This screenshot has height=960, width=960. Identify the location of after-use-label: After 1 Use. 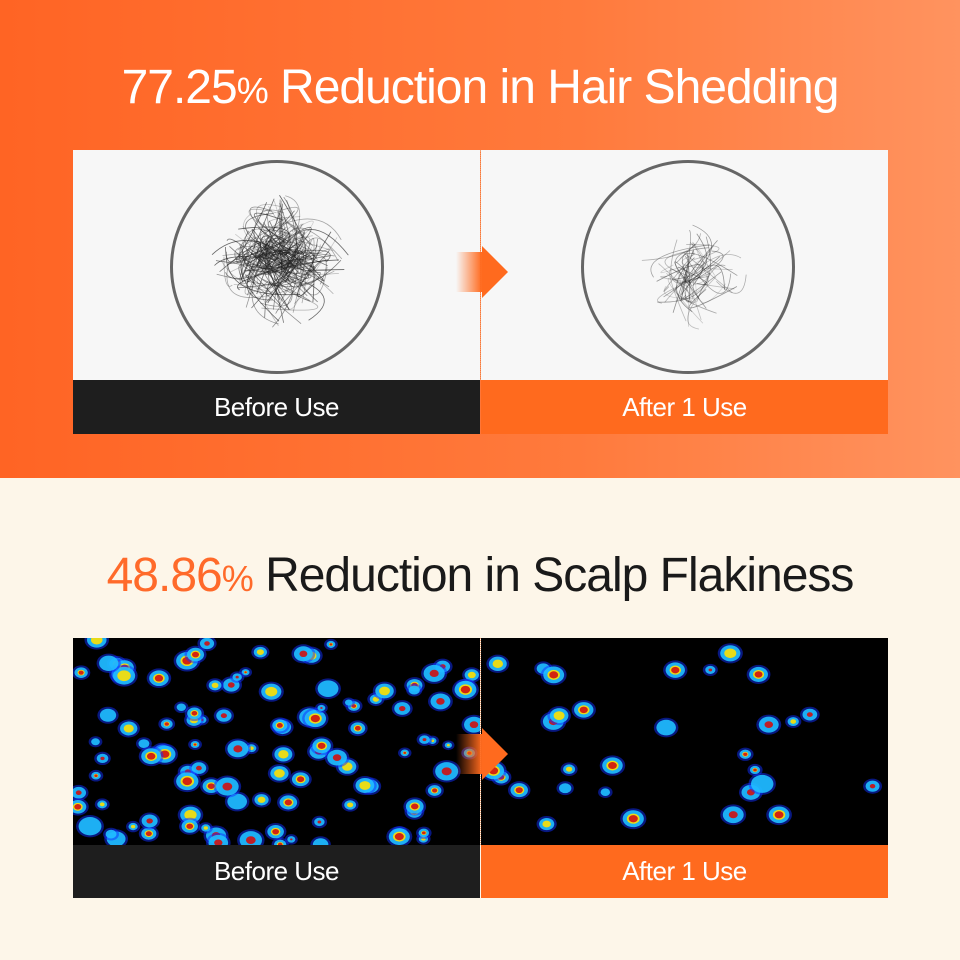
(684, 407).